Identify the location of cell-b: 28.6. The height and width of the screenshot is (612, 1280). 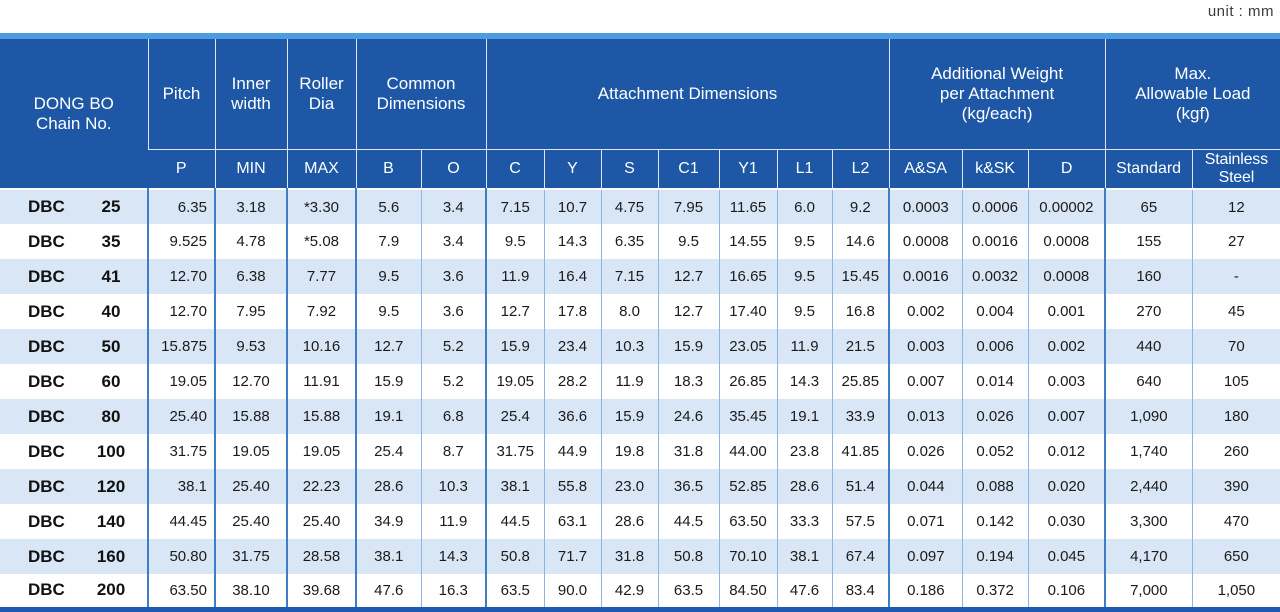
(388, 486).